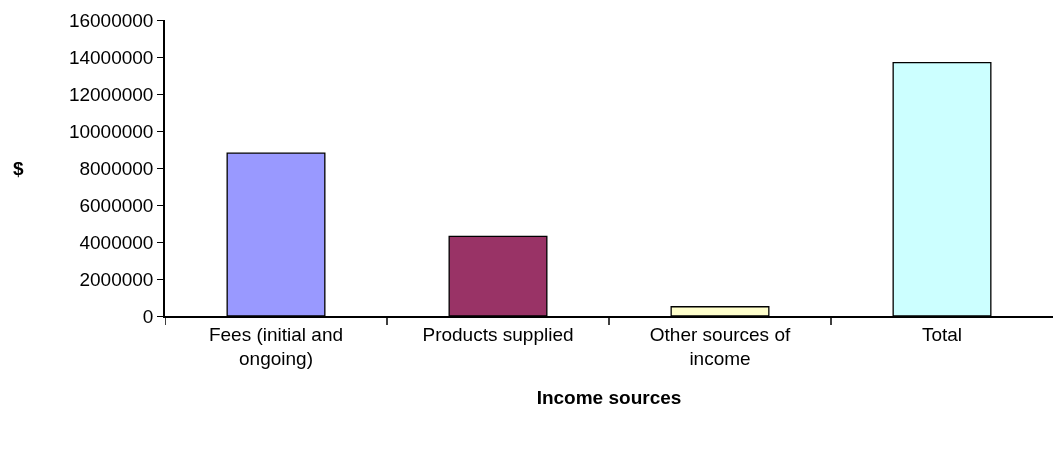 The image size is (1053, 449). What do you see at coordinates (498, 334) in the screenshot?
I see `x-tick-label: Products supplied` at bounding box center [498, 334].